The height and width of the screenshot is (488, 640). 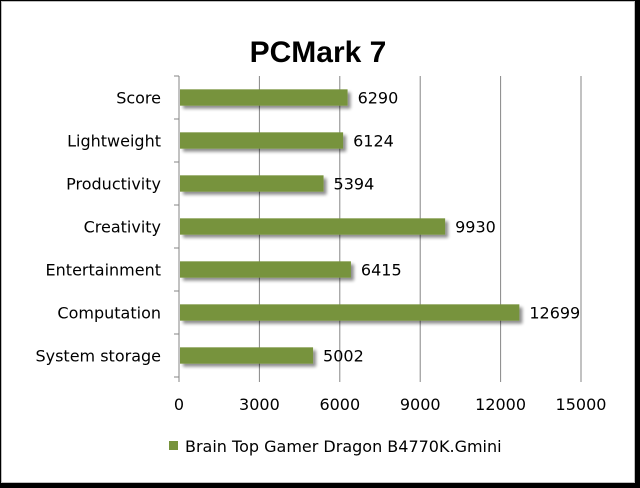 I want to click on data-label: 6124, so click(x=373, y=141).